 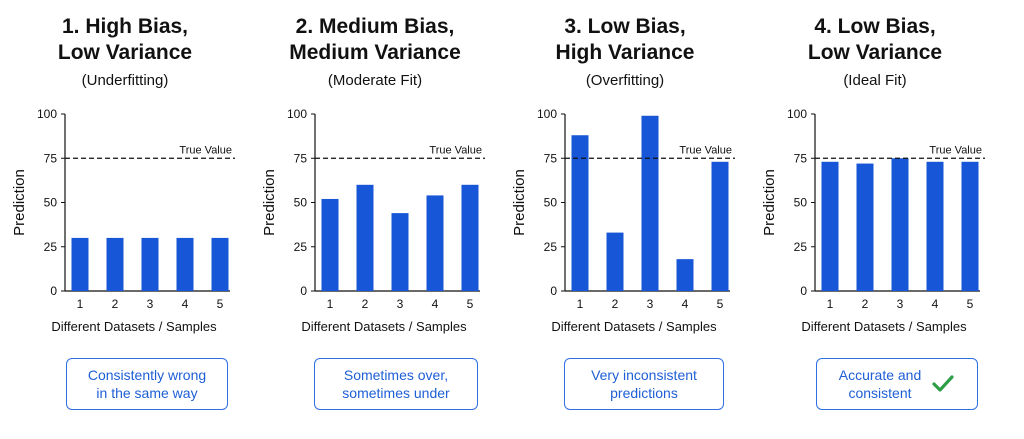 I want to click on note-line-1: Consistently wrong, so click(x=147, y=375).